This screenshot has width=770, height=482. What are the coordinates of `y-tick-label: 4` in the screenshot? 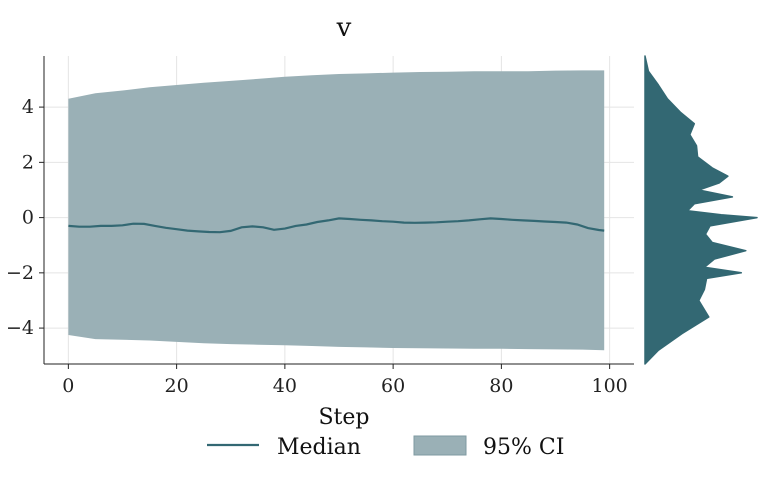 It's located at (28, 107).